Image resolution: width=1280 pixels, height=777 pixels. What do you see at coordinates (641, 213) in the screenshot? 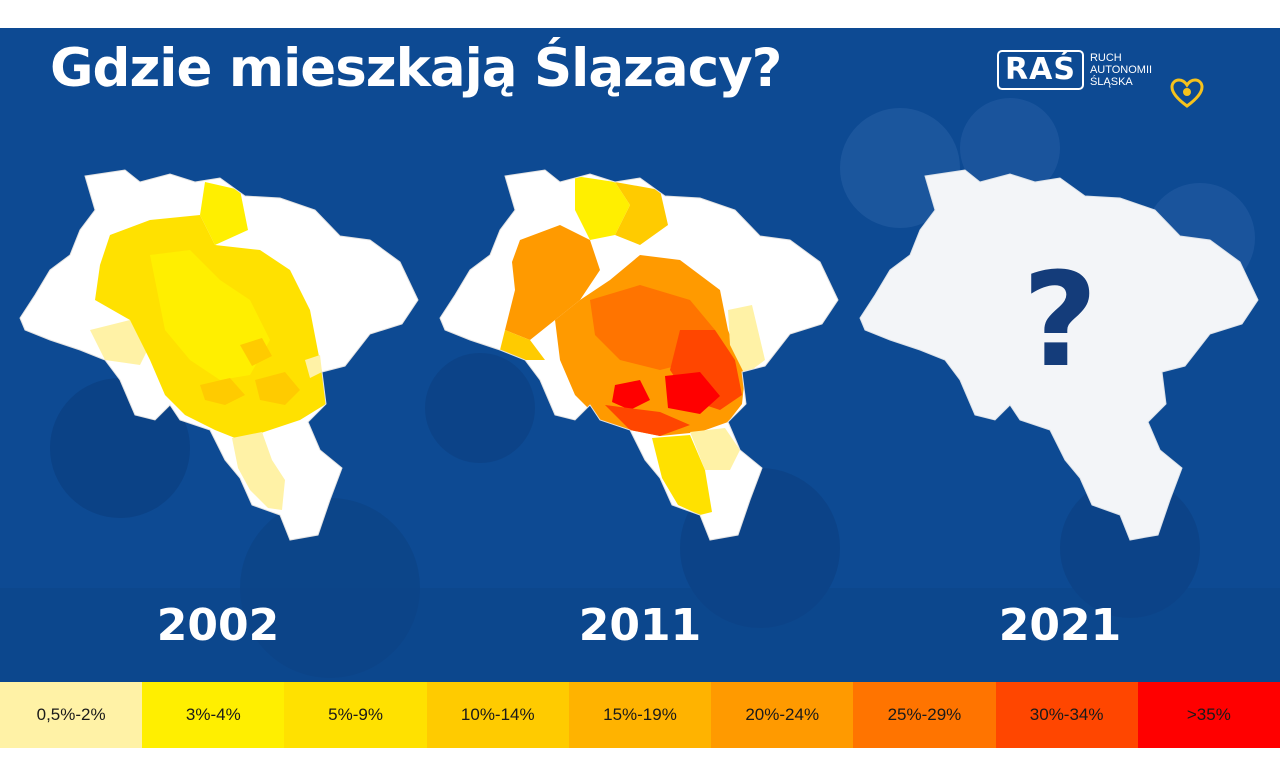
I see `map-2011-region-north-orange` at bounding box center [641, 213].